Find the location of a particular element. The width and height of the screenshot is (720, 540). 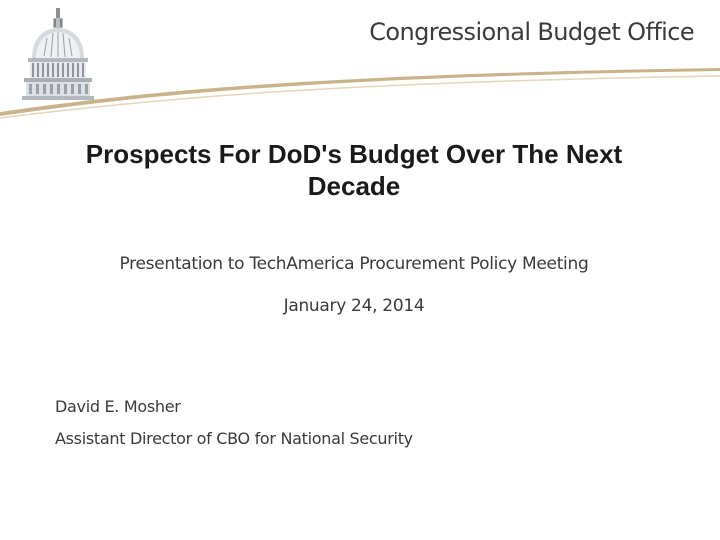

presentation-date: January 24, 2014 is located at coordinates (354, 306).